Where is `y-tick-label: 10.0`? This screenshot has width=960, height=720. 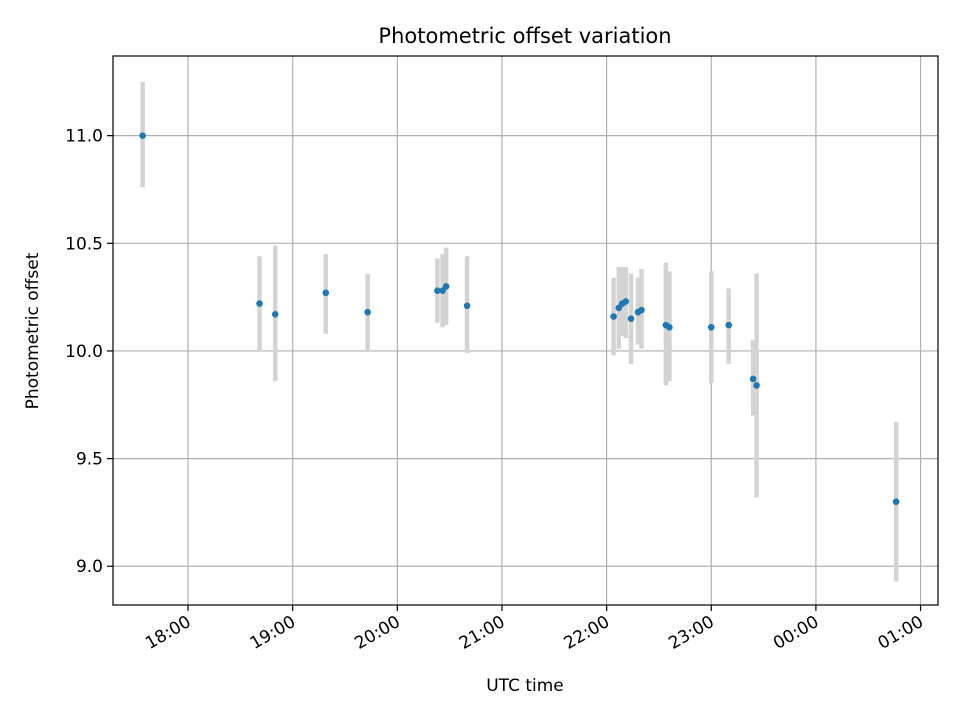
y-tick-label: 10.0 is located at coordinates (84, 352).